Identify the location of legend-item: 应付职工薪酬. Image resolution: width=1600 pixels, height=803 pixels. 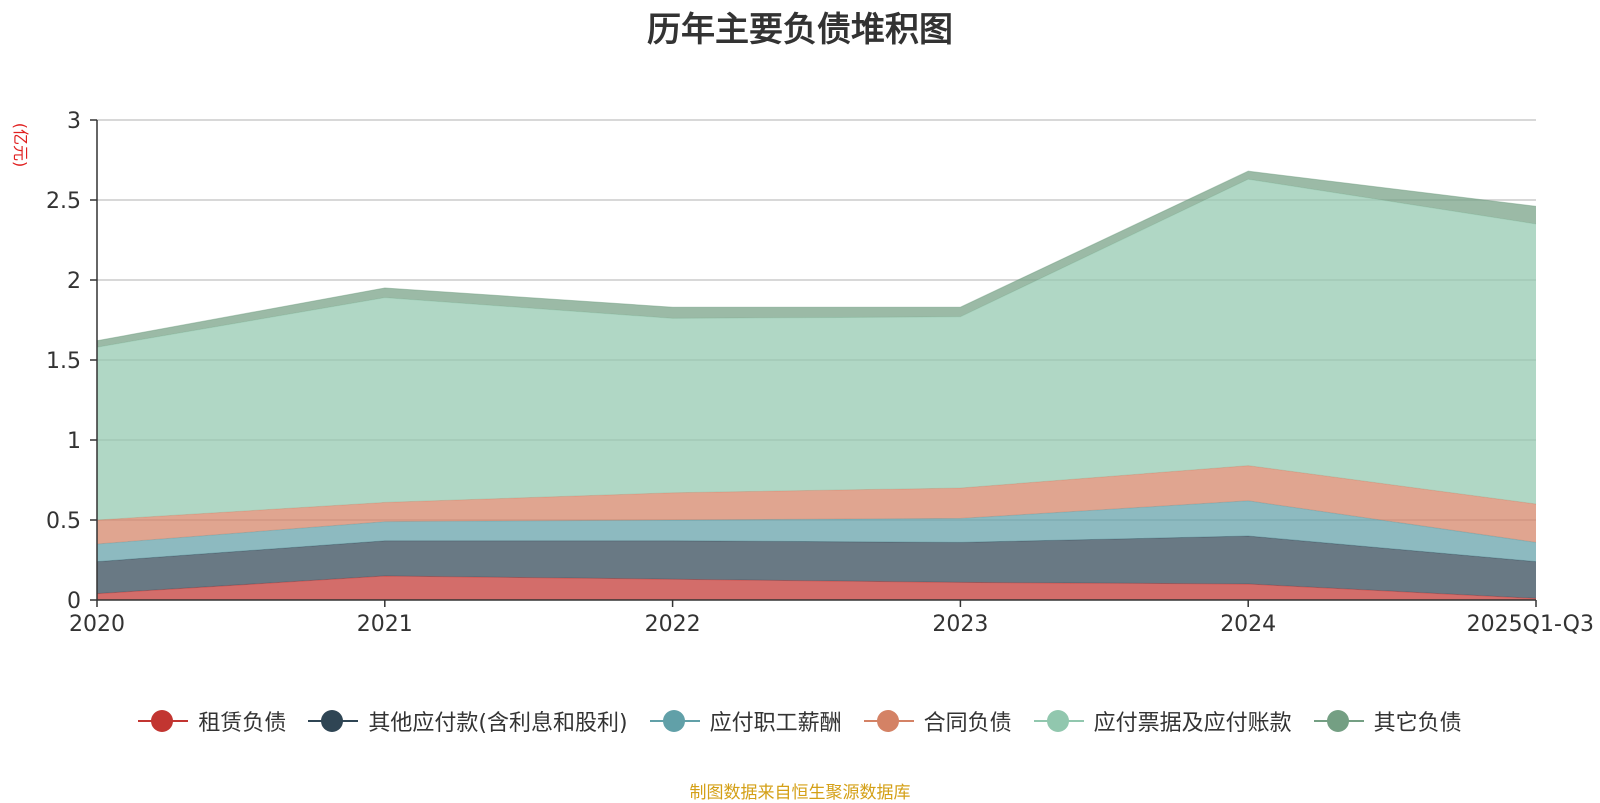
(745, 721).